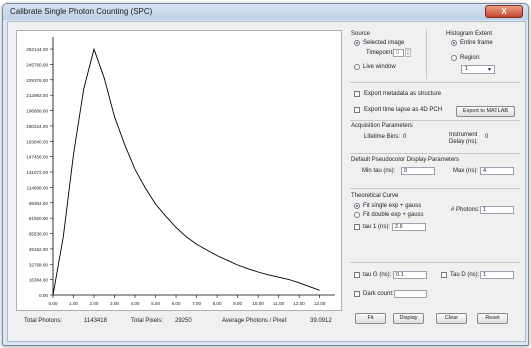 This screenshot has height=348, width=531. Describe the element at coordinates (43, 295) in the screenshot. I see `y-tick-label: 0.00` at that location.